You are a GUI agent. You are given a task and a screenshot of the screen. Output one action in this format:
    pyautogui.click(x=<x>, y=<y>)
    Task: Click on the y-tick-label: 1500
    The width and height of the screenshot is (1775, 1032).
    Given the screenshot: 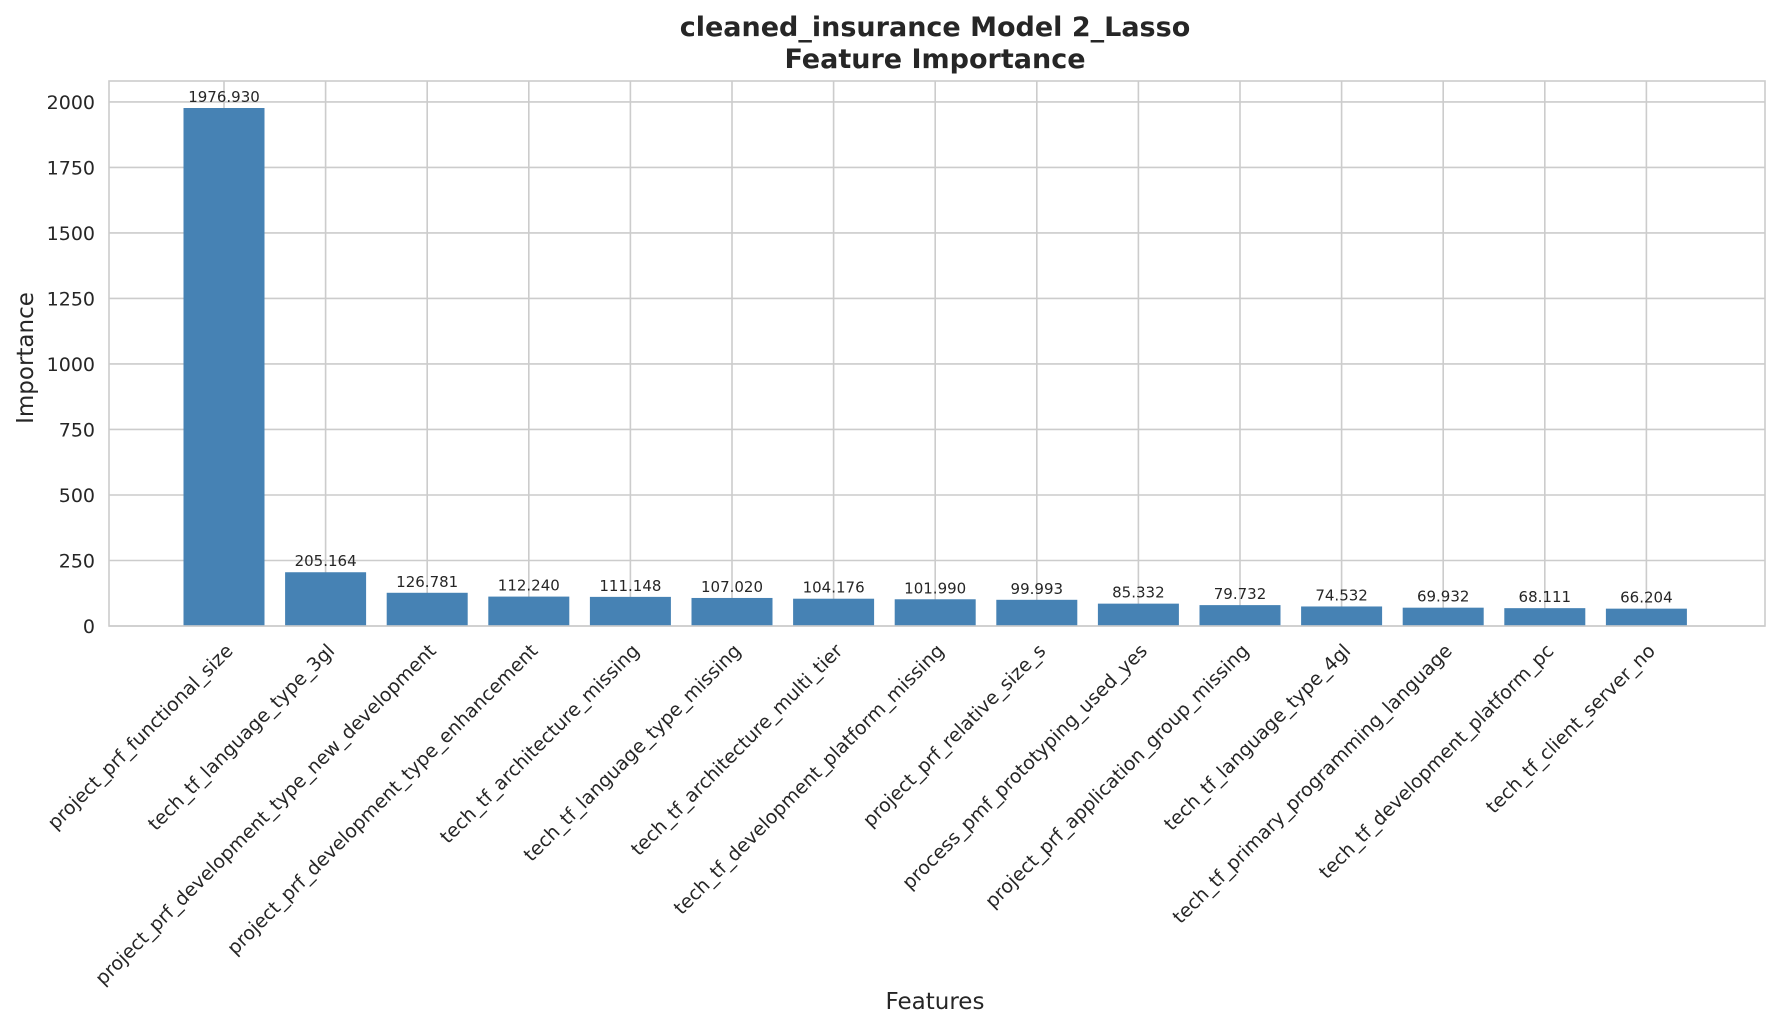 What is the action you would take?
    pyautogui.click(x=71, y=234)
    